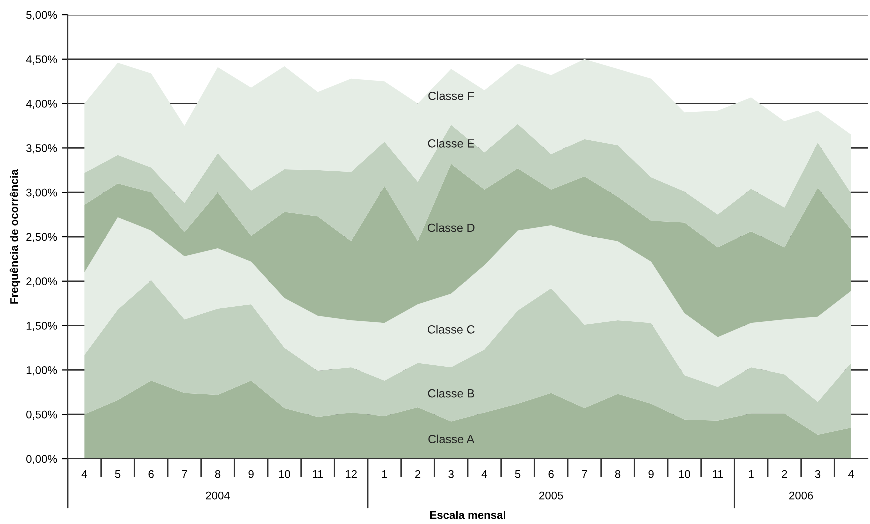 The width and height of the screenshot is (870, 524). What do you see at coordinates (802, 496) in the screenshot?
I see `text: 2006` at bounding box center [802, 496].